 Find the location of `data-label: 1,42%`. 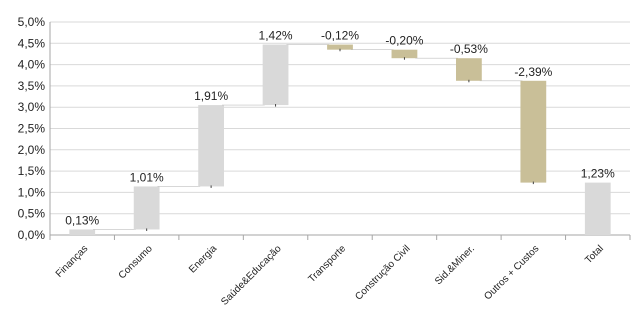

data-label: 1,42% is located at coordinates (276, 36).